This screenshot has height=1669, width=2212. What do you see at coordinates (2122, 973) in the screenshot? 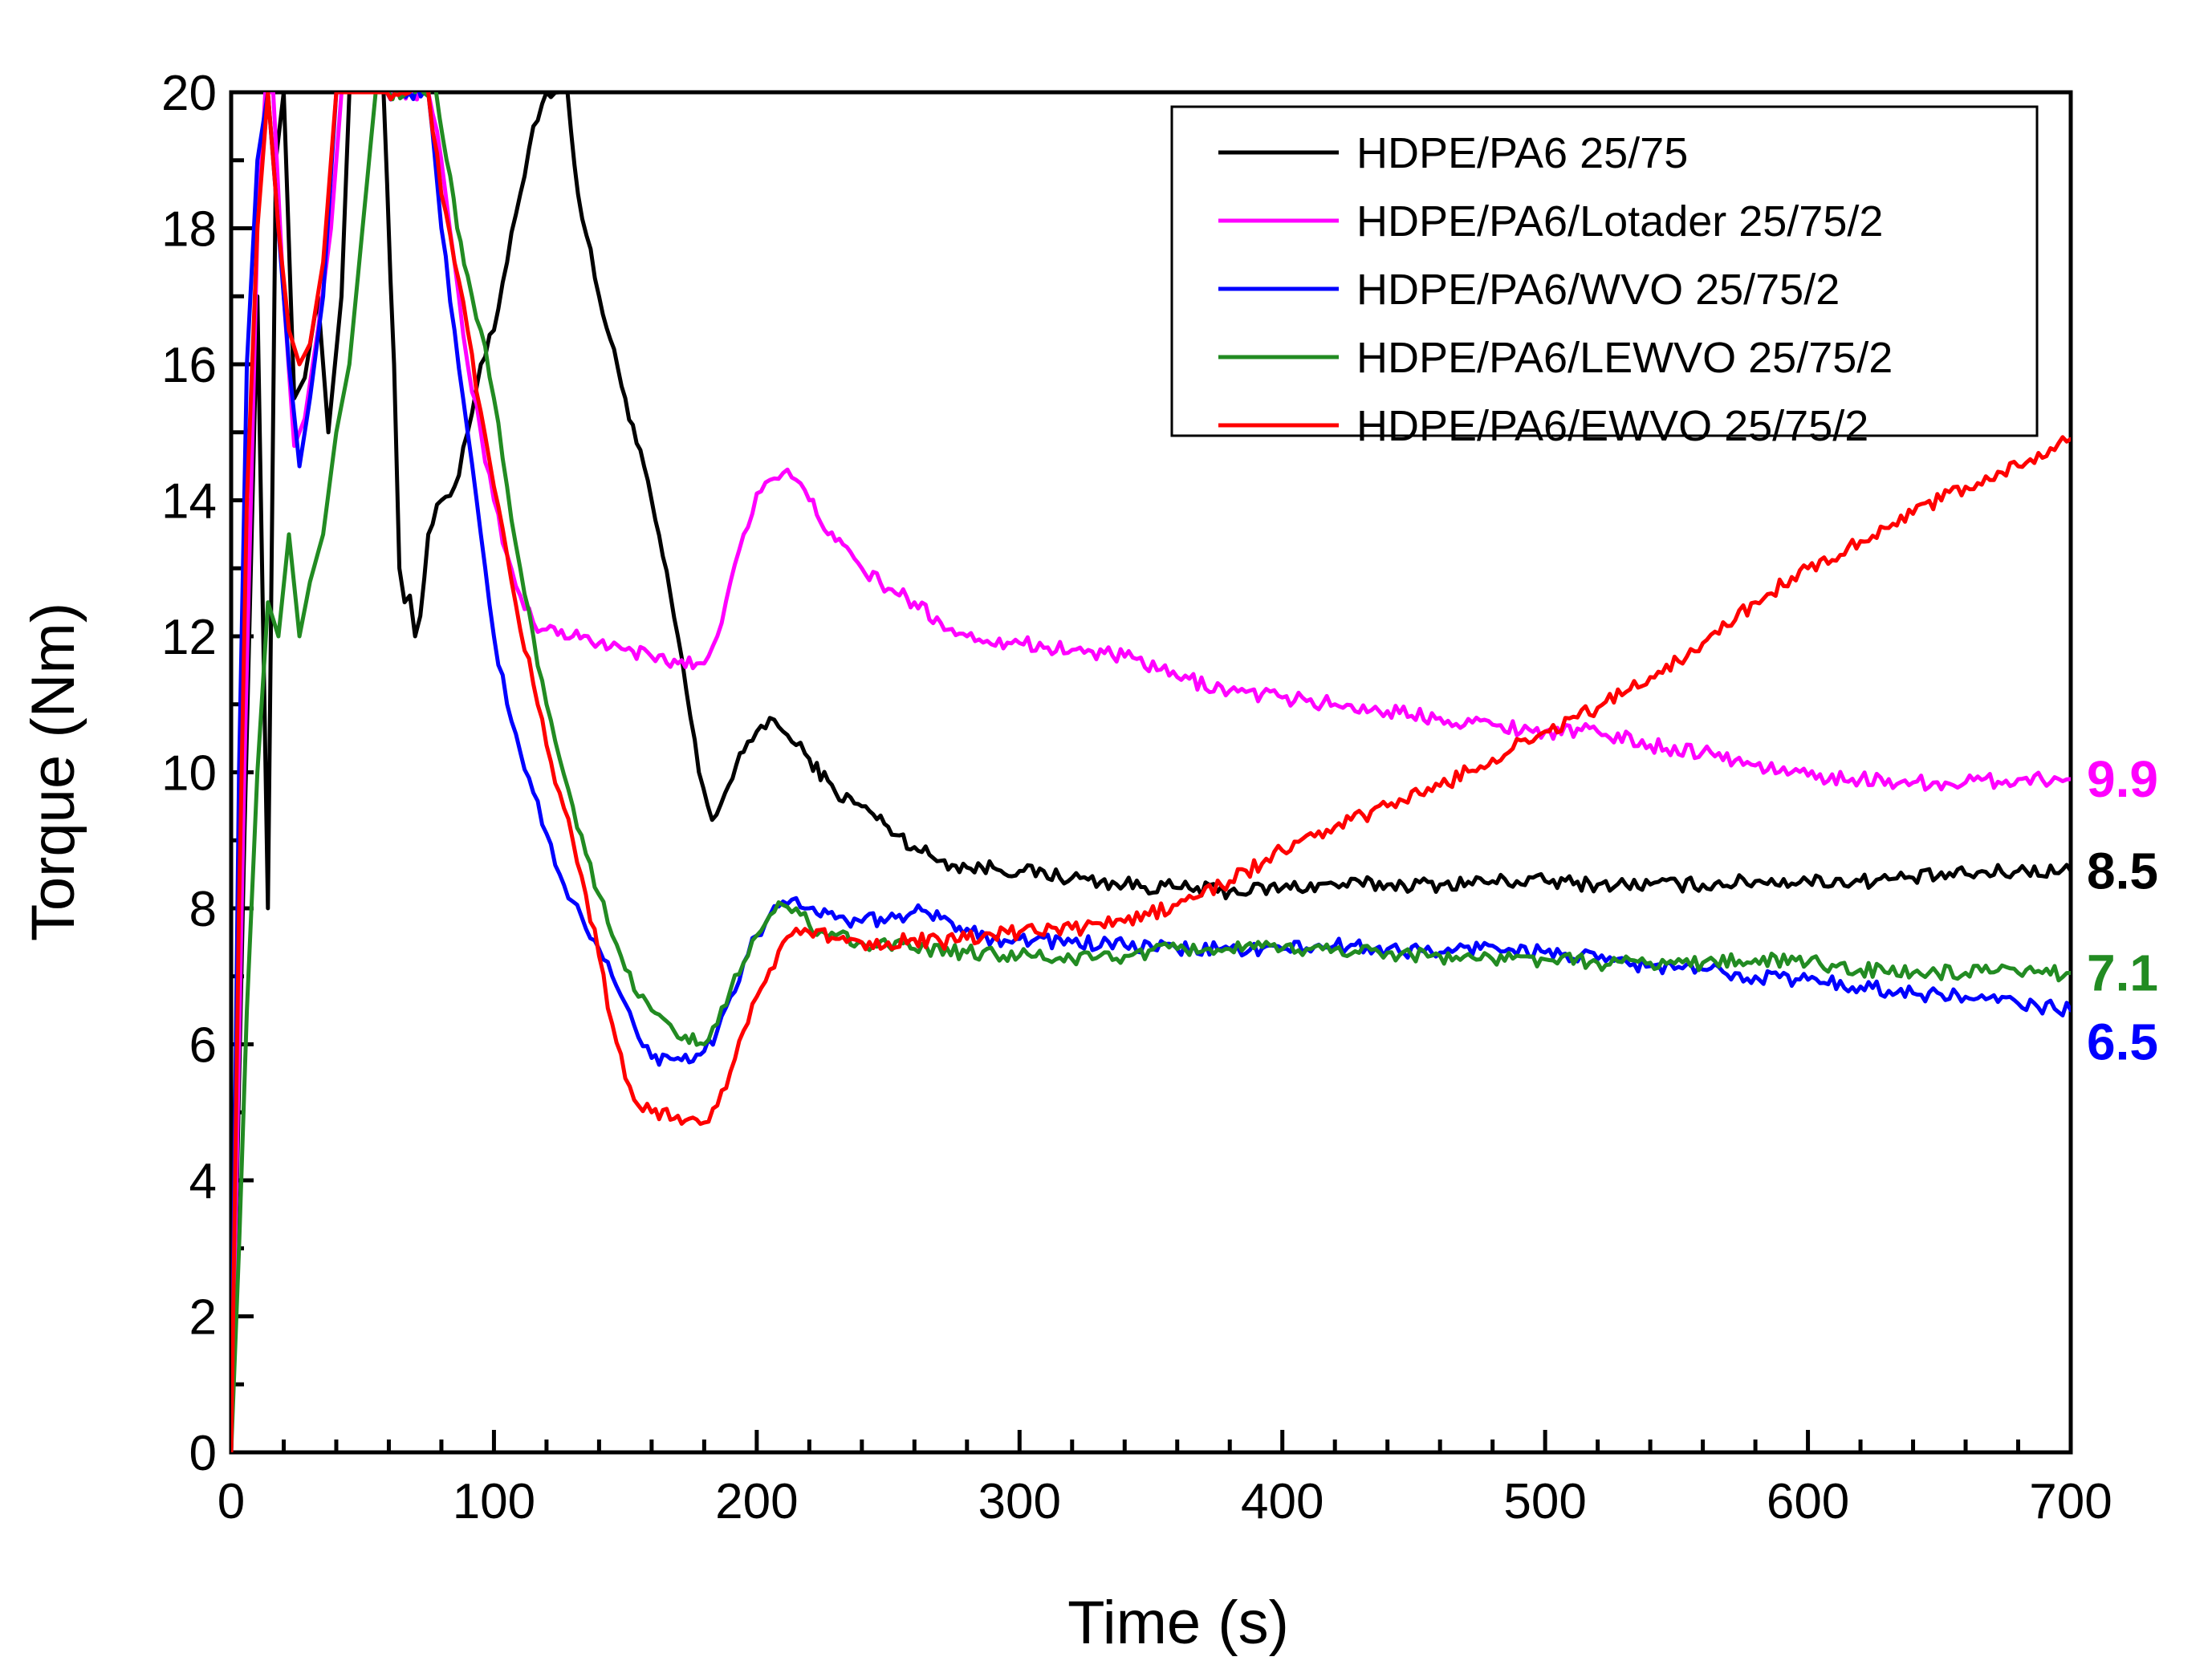
I see `end-value-label: 7.1` at bounding box center [2122, 973].